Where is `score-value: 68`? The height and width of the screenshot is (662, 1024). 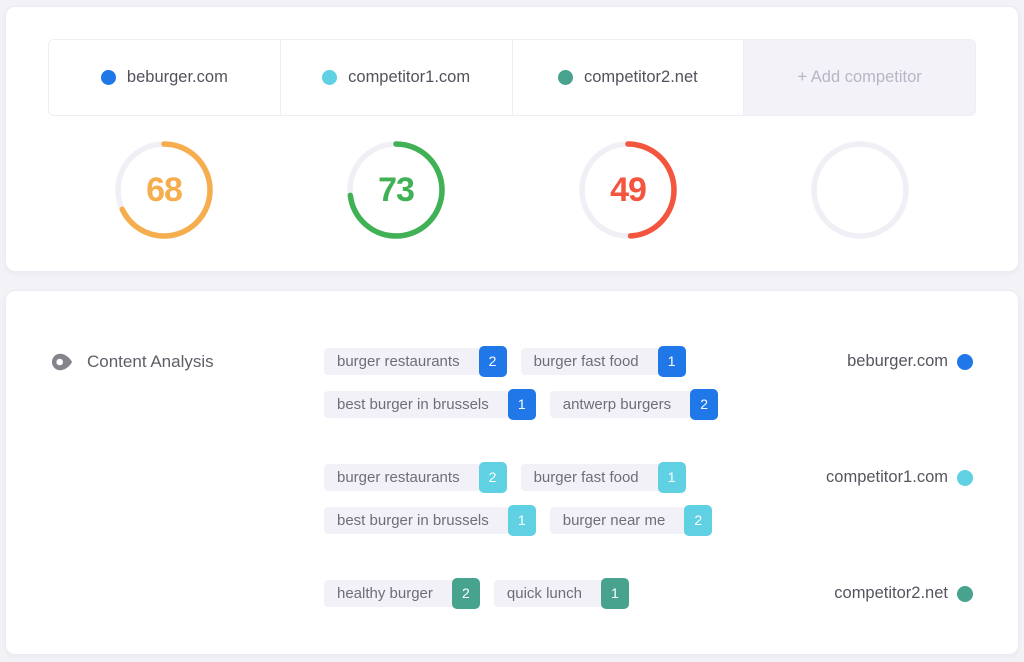
score-value: 68 is located at coordinates (164, 189).